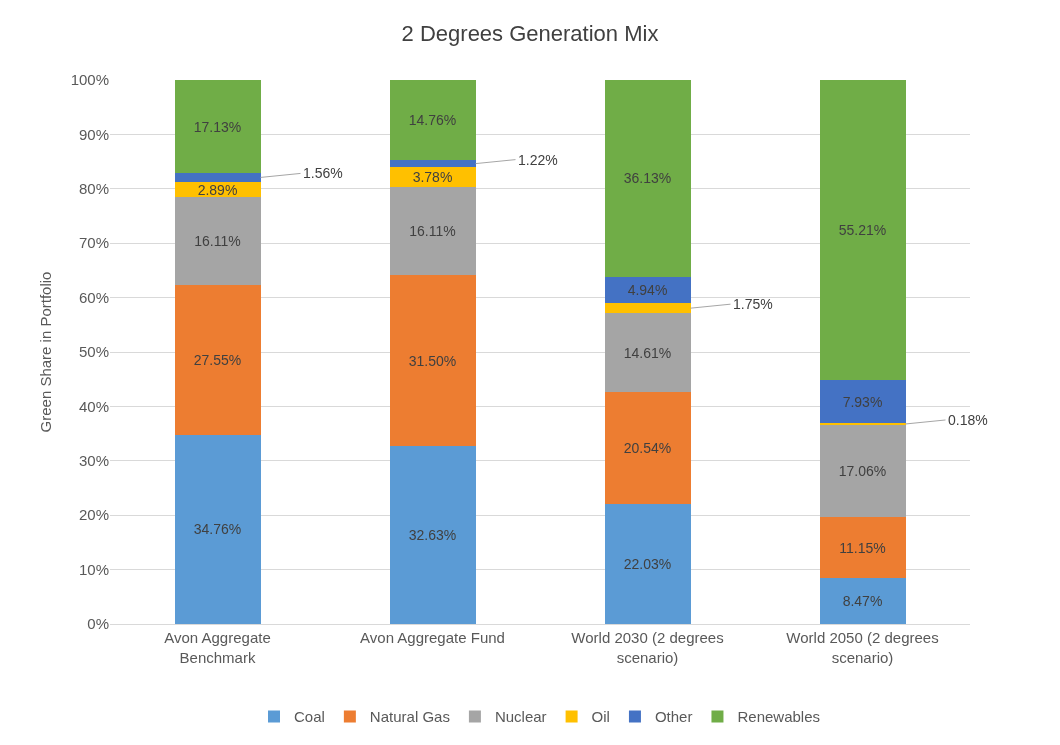 The width and height of the screenshot is (1060, 745). What do you see at coordinates (93, 461) in the screenshot?
I see `y-tick-label: 30%` at bounding box center [93, 461].